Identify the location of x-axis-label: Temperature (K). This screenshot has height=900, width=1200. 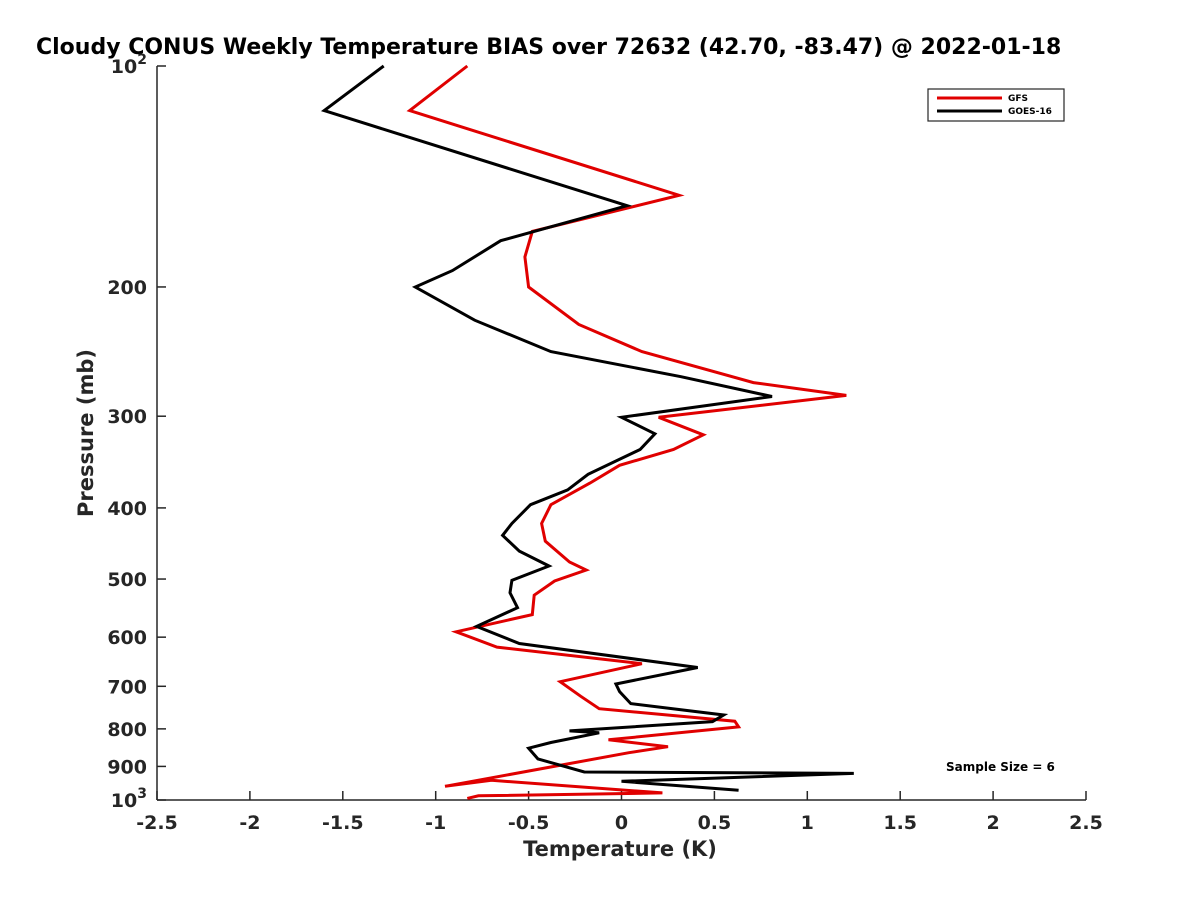
(620, 849).